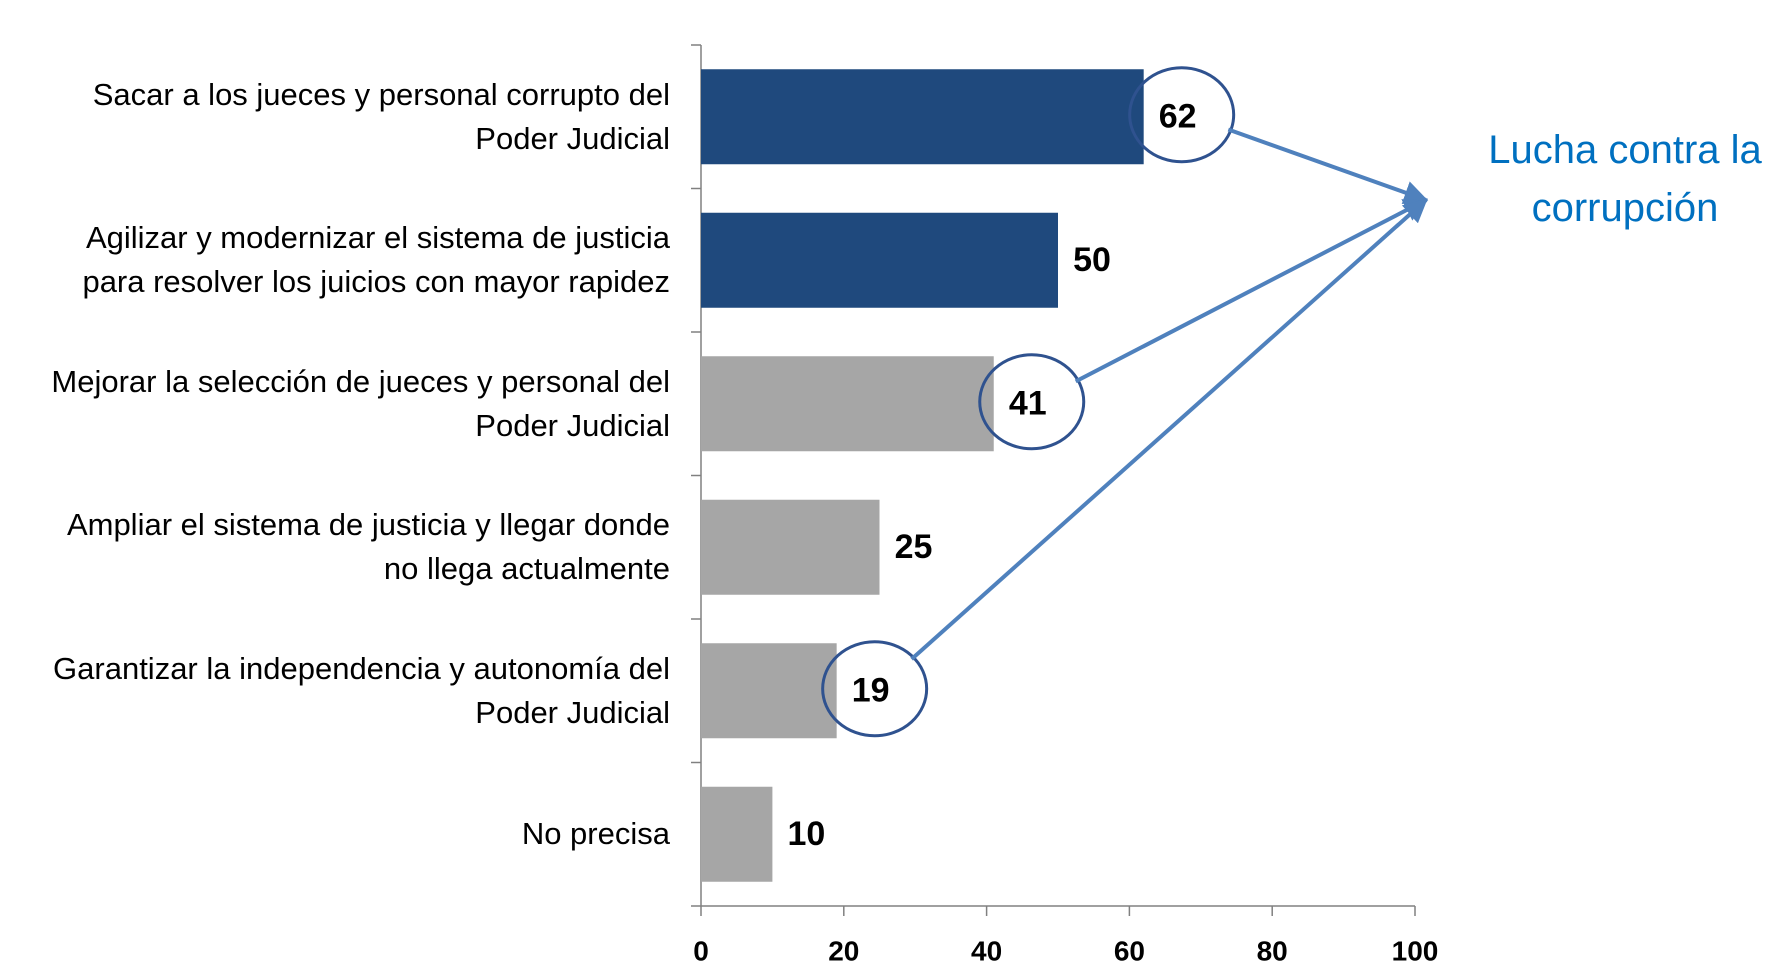 The image size is (1772, 966). What do you see at coordinates (806, 834) in the screenshot?
I see `value-label: 10` at bounding box center [806, 834].